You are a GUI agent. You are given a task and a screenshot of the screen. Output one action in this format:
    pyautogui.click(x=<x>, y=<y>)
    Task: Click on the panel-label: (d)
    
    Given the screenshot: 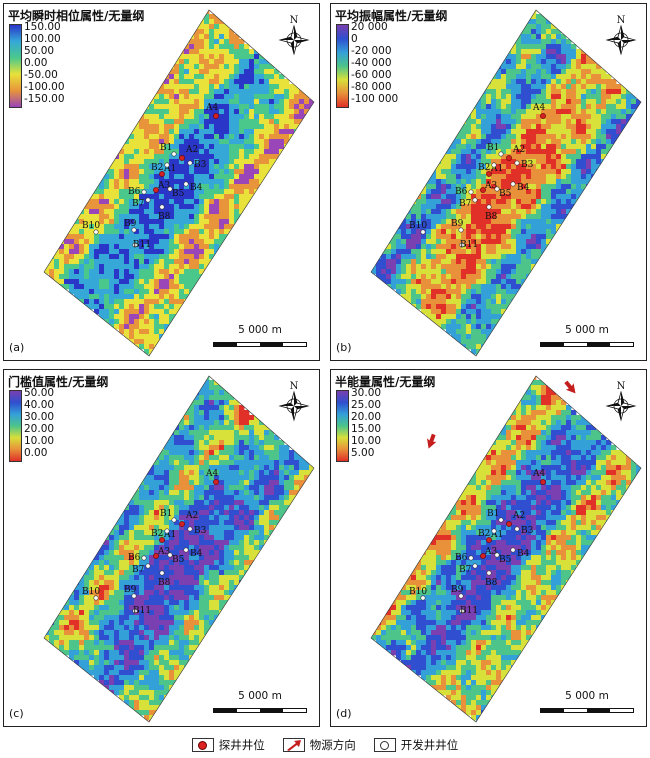 What is the action you would take?
    pyautogui.click(x=344, y=713)
    